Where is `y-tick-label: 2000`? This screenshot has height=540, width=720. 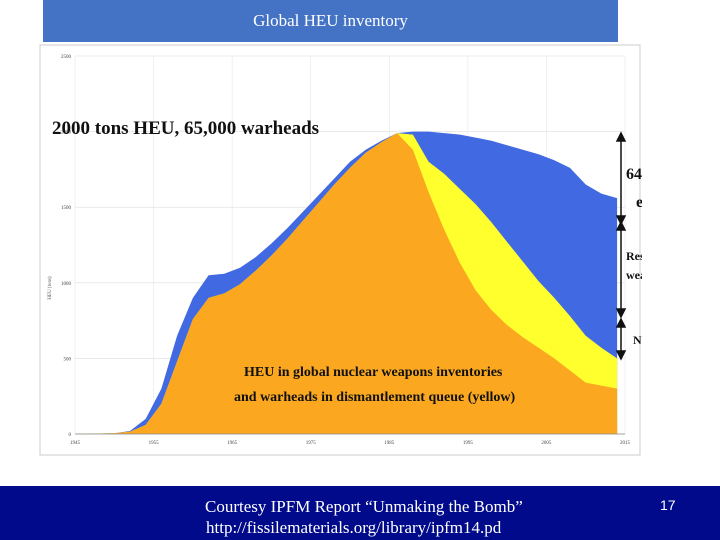 y-tick-label: 2000 is located at coordinates (66, 133).